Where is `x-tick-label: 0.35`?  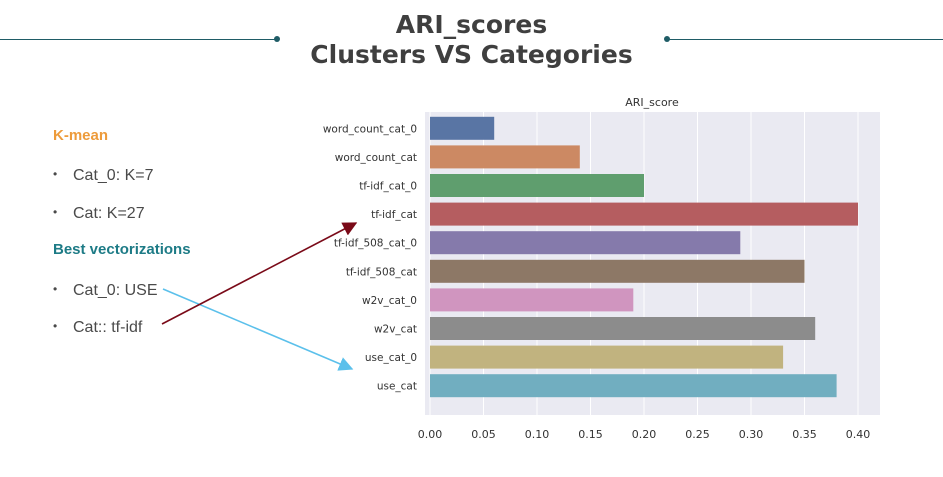 x-tick-label: 0.35 is located at coordinates (804, 434).